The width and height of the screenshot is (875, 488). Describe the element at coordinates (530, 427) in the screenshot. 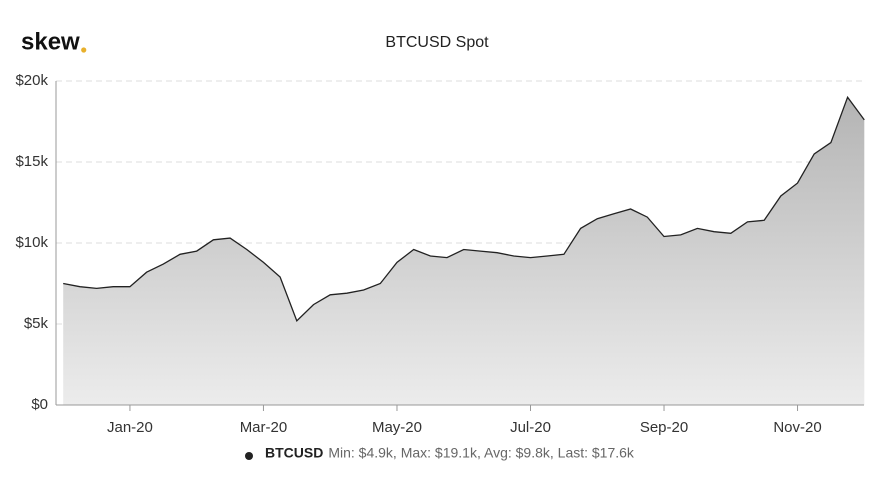

I see `x-tick-label: Jul-20` at that location.